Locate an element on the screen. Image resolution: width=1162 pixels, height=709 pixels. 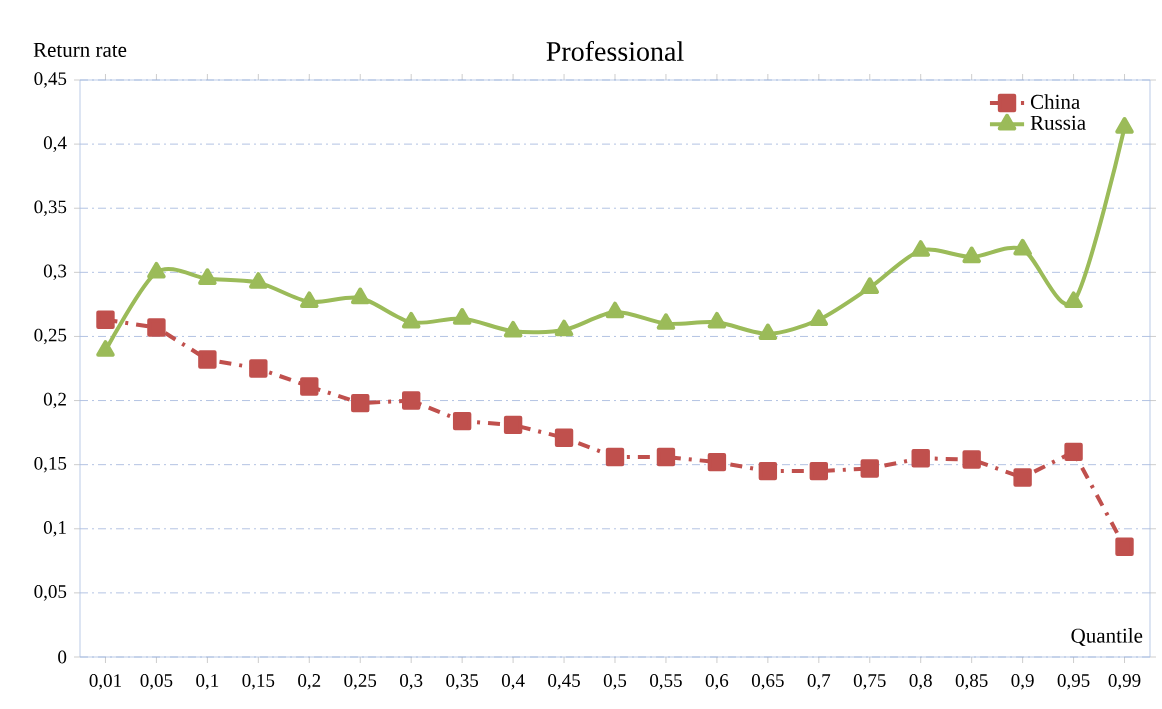
x-tick-label: 0,5 is located at coordinates (615, 682).